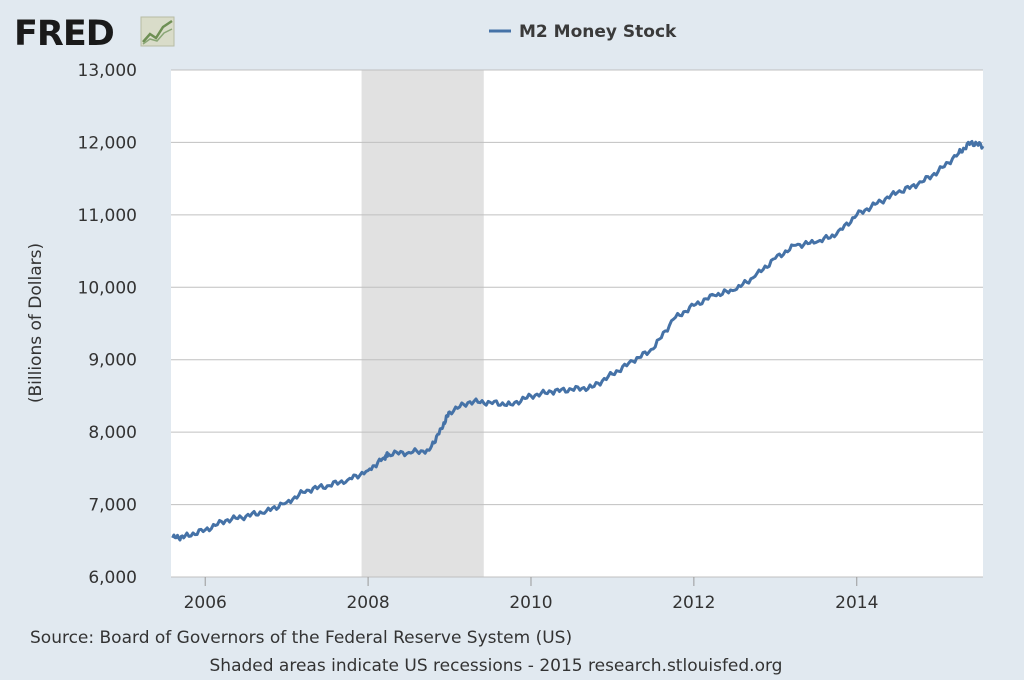 The height and width of the screenshot is (680, 1024). What do you see at coordinates (112, 506) in the screenshot?
I see `y-tick-label: 7,000` at bounding box center [112, 506].